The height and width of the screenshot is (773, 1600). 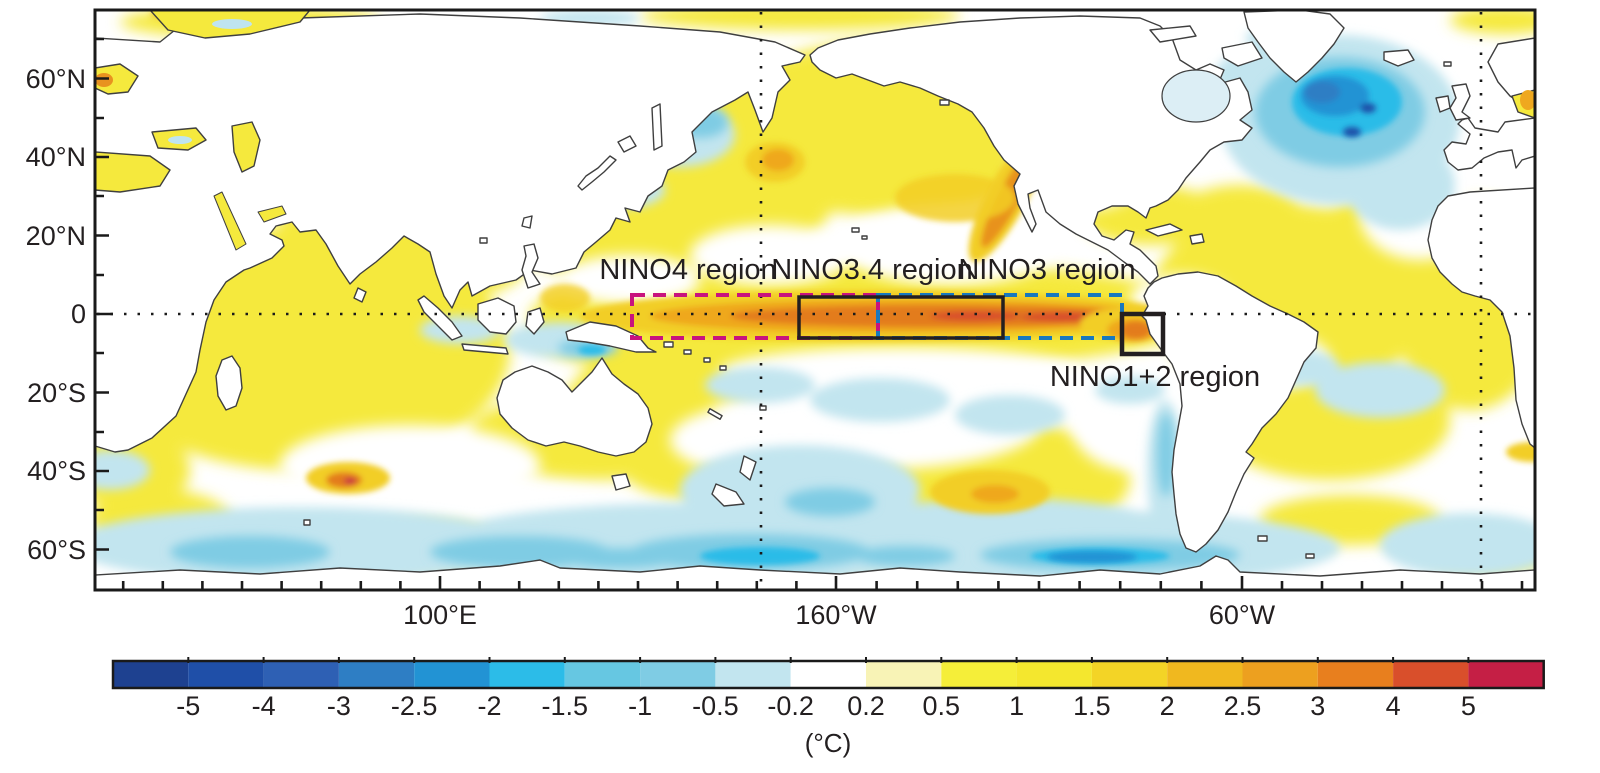 I want to click on lat-major-ticks, so click(x=104, y=314).